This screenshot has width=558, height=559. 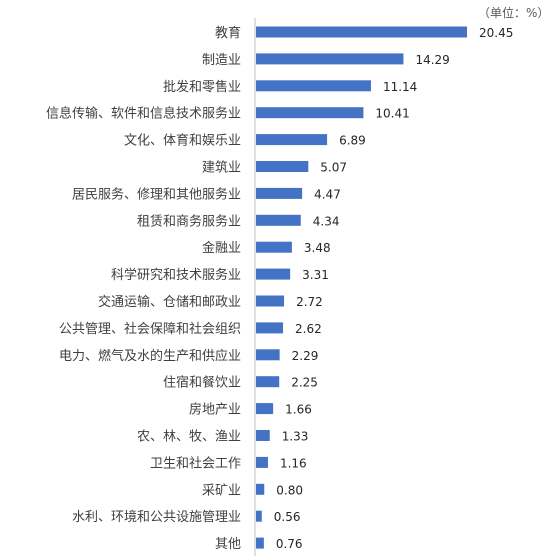 I want to click on category-label: 卫生和社会工作, so click(x=195, y=463).